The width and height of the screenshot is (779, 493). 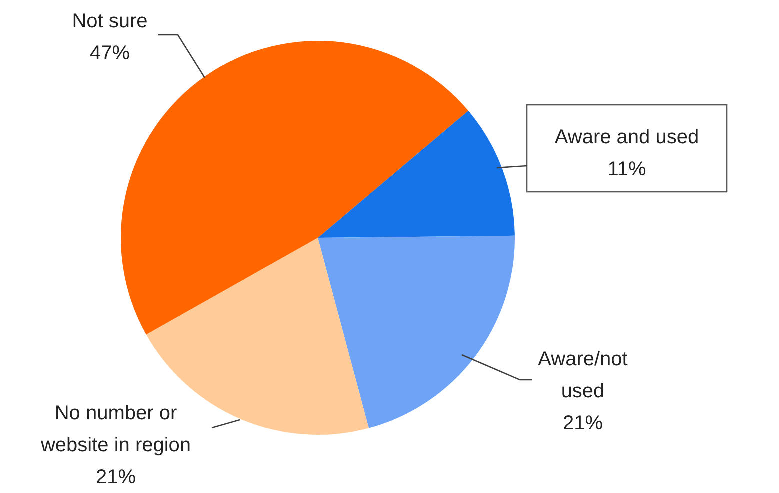 I want to click on data-label: 47%, so click(x=110, y=53).